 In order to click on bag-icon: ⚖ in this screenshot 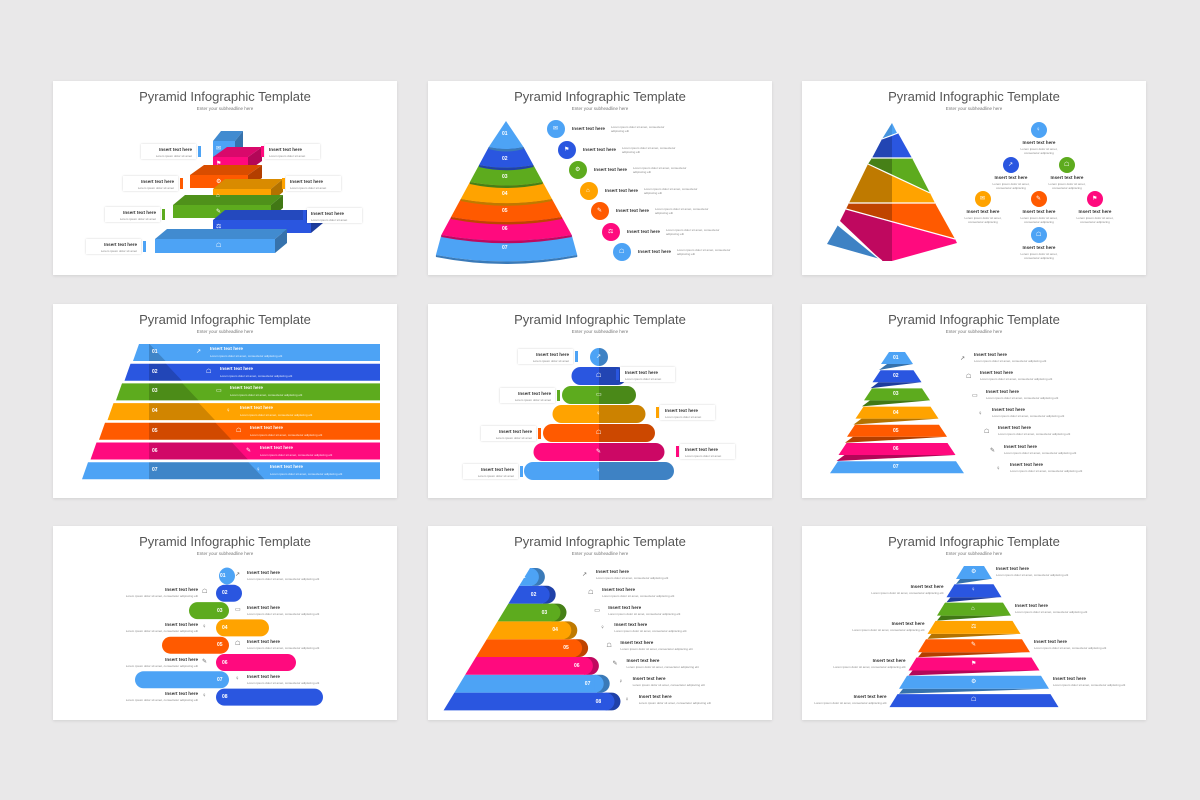, I will do `click(611, 231)`.